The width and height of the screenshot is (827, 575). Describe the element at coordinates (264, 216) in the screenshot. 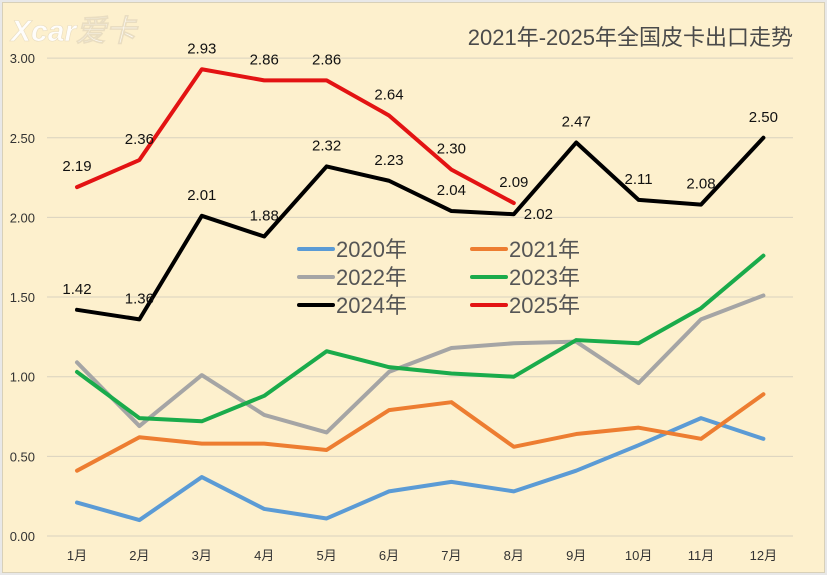

I see `data-label: 1.88` at that location.